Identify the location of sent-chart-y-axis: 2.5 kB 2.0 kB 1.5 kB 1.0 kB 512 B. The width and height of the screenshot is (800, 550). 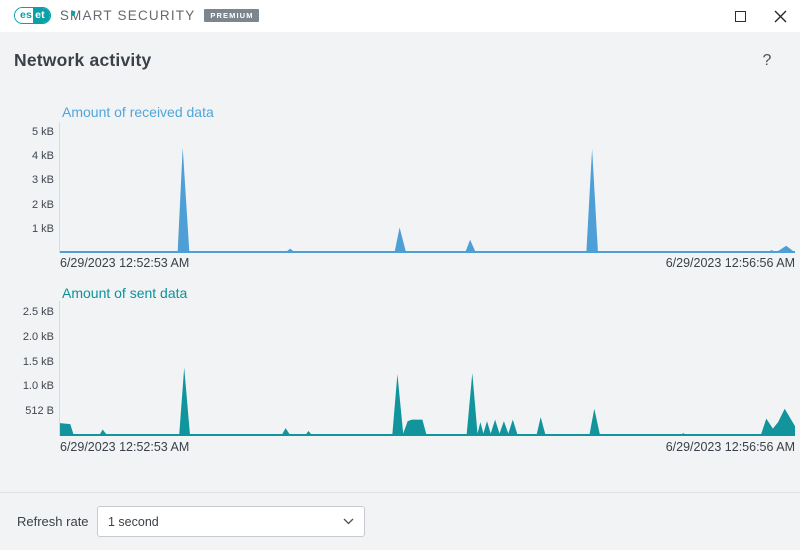
(27, 368).